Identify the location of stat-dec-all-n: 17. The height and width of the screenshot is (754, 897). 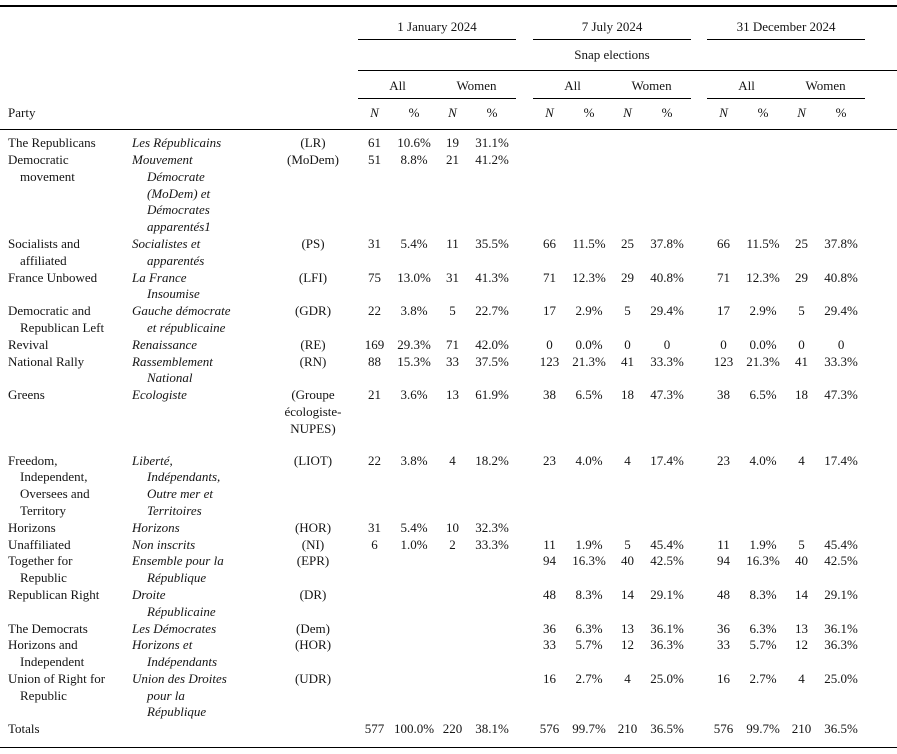
(724, 311).